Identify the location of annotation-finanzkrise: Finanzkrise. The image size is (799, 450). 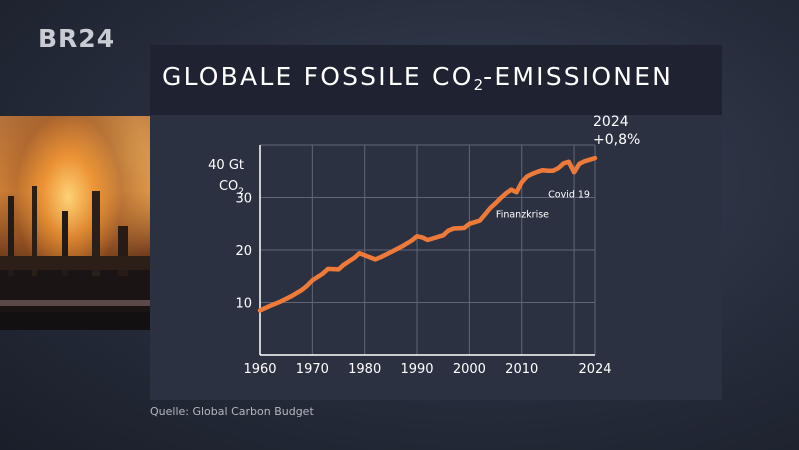
(522, 214).